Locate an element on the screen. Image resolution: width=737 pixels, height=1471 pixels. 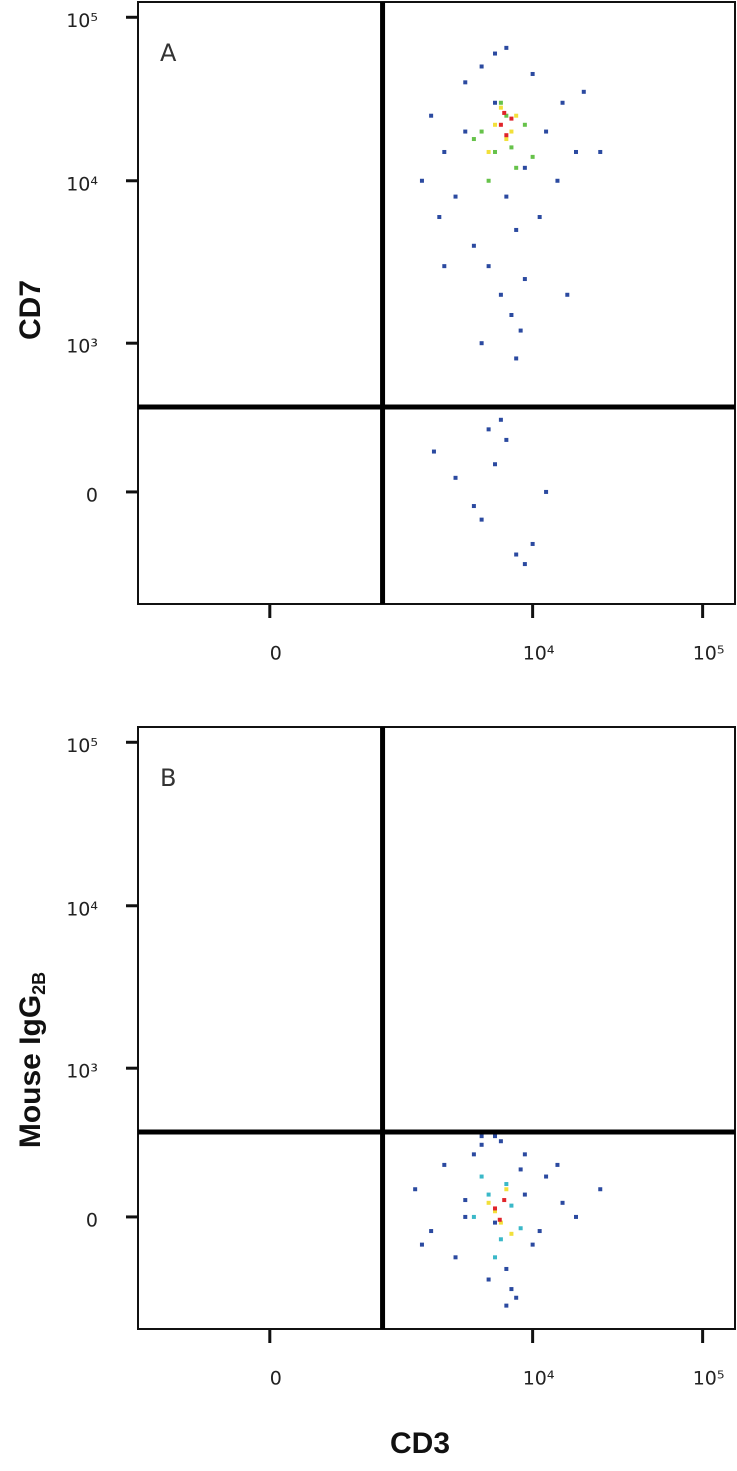
y-tick-label: 0 is located at coordinates (92, 495).